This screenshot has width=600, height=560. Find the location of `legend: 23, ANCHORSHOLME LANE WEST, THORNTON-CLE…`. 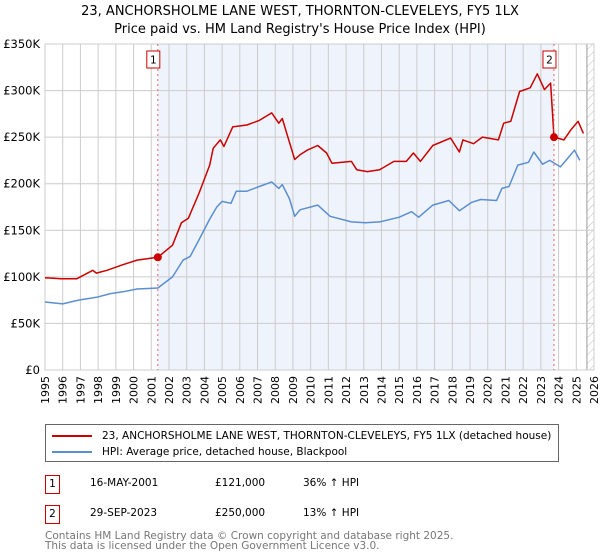

legend: 23, ANCHORSHOLME LANE WEST, THORNTON-CLE… is located at coordinates (302, 443).